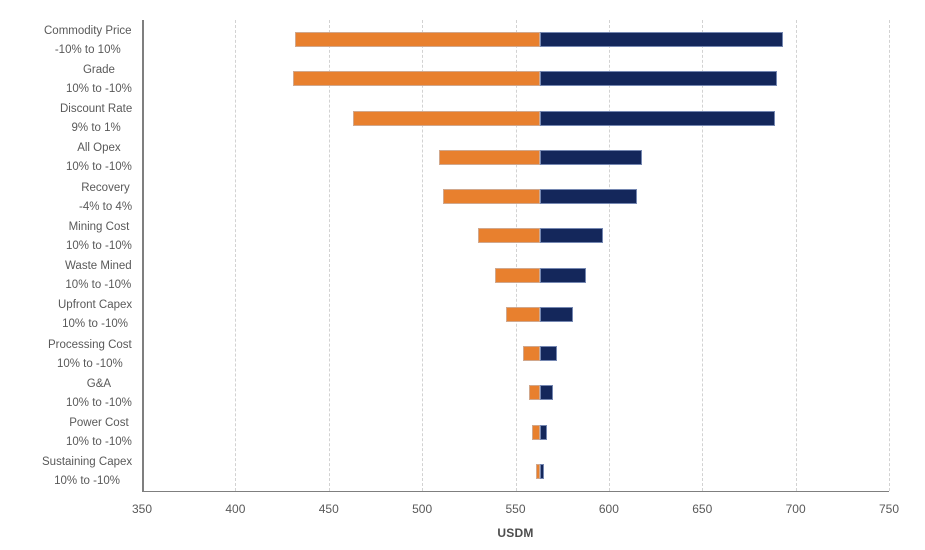 The width and height of the screenshot is (925, 550). What do you see at coordinates (99, 158) in the screenshot?
I see `category-label: All Opex 10% to -10%` at bounding box center [99, 158].